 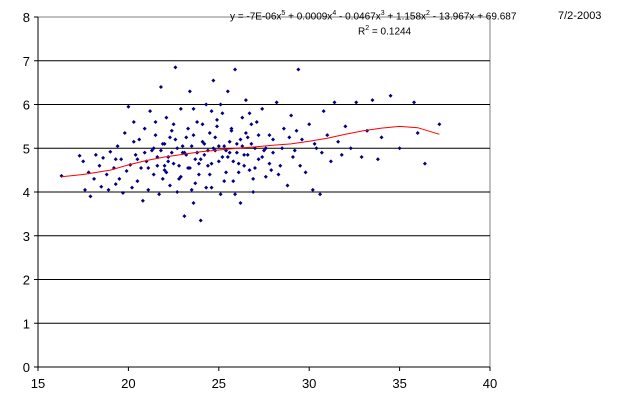 What do you see at coordinates (128, 383) in the screenshot?
I see `x-tick-label: 20` at bounding box center [128, 383].